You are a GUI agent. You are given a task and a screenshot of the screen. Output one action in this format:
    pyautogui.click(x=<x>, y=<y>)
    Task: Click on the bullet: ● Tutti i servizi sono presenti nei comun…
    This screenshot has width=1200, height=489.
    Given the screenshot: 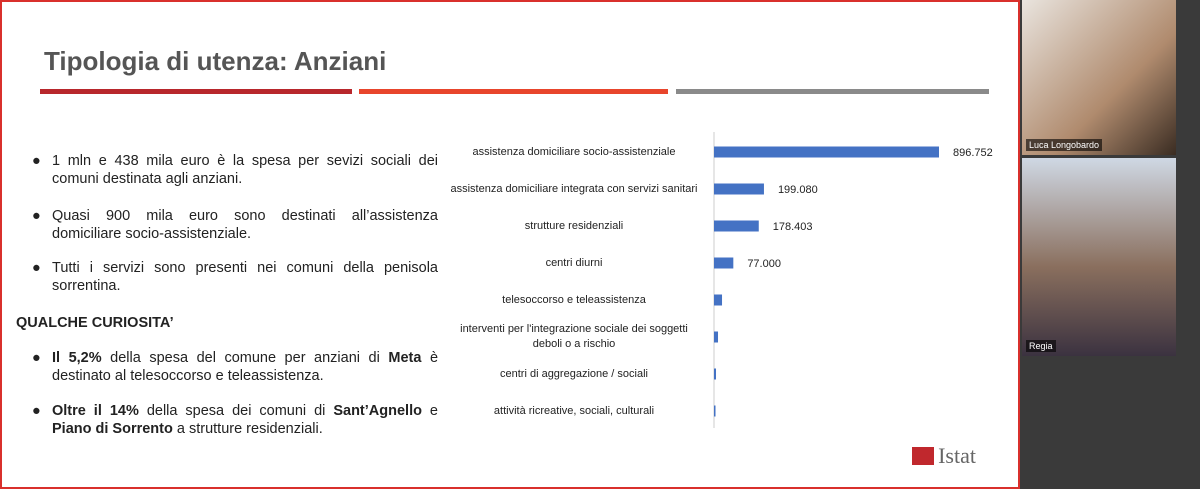 What is the action you would take?
    pyautogui.click(x=235, y=277)
    